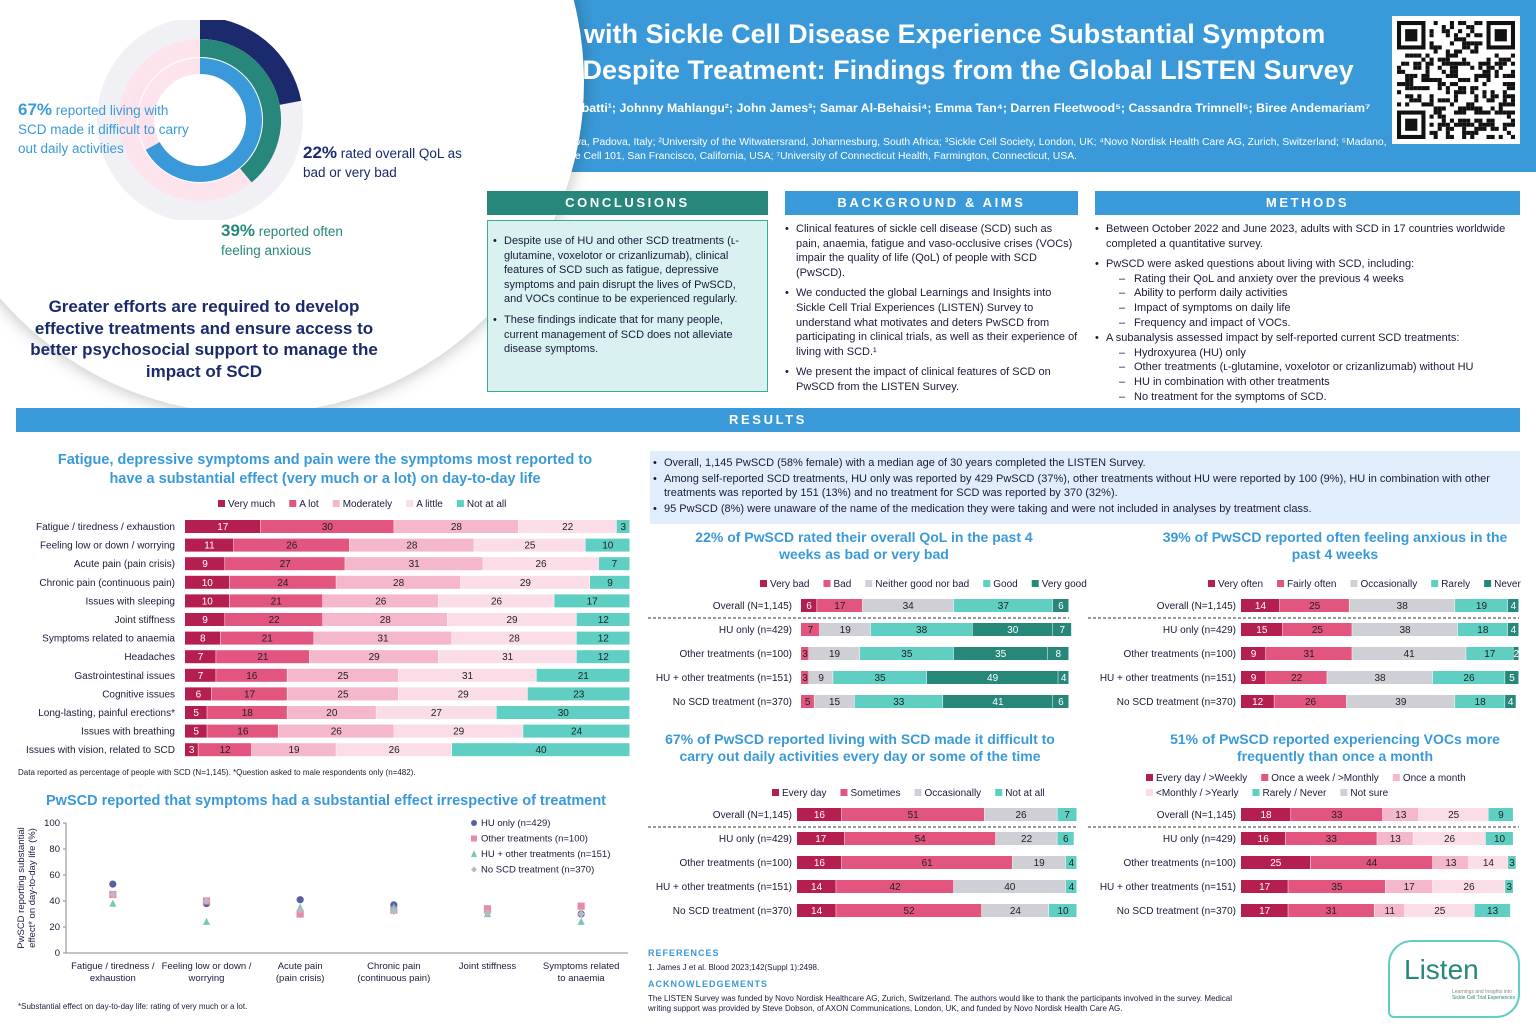  I want to click on legend-label: Never, so click(1507, 584).